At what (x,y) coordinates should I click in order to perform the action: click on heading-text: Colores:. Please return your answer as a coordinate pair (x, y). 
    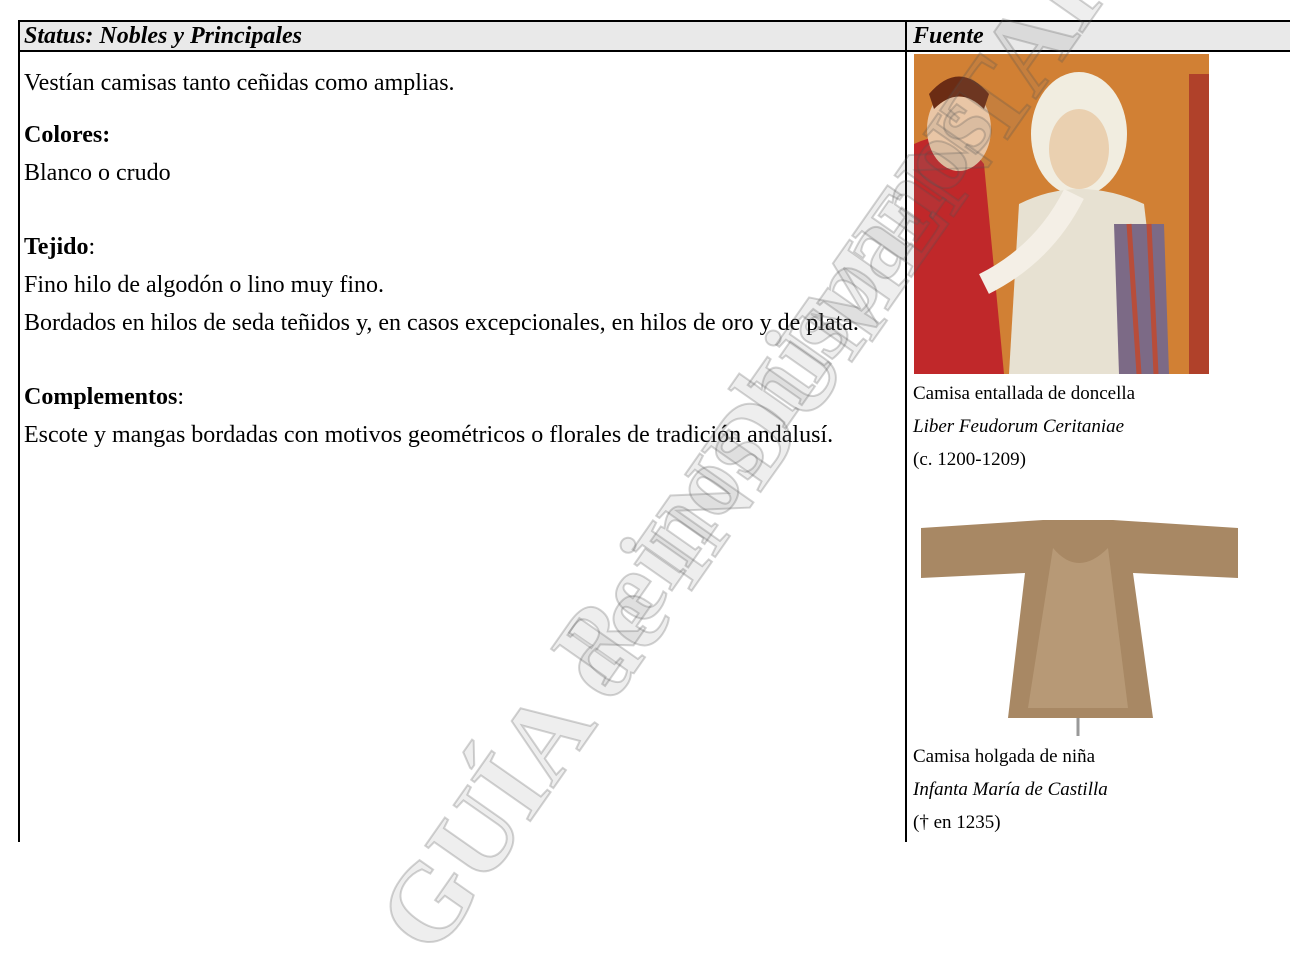
    Looking at the image, I should click on (67, 135).